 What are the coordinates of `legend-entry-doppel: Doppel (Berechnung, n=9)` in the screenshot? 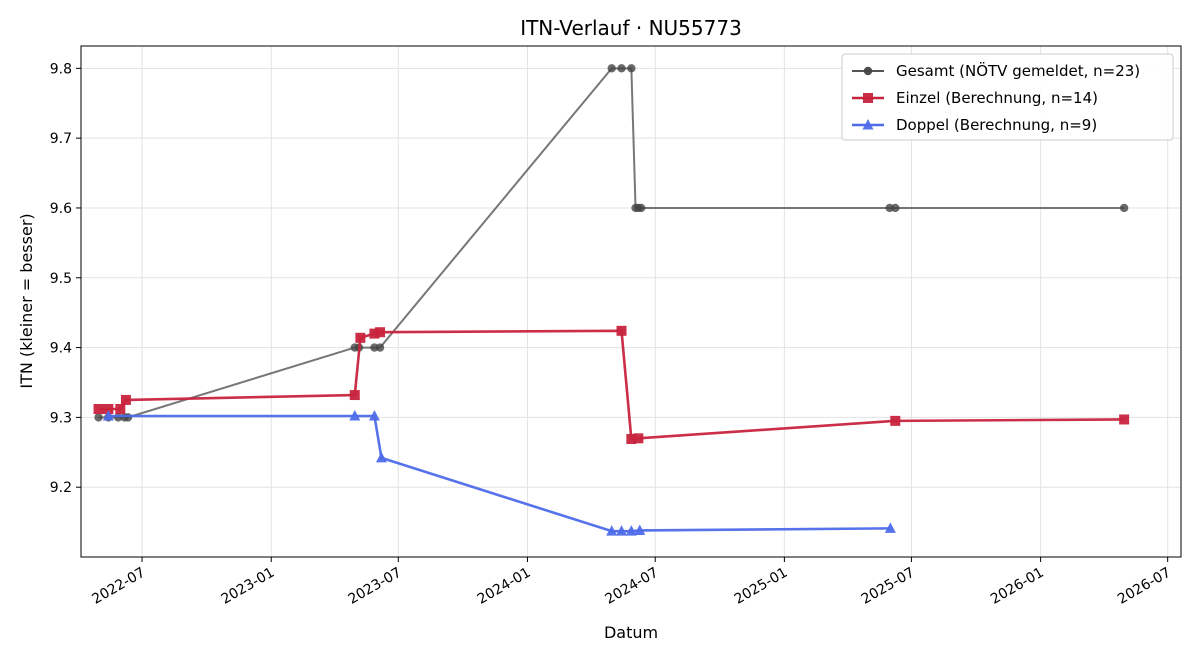 It's located at (974, 125).